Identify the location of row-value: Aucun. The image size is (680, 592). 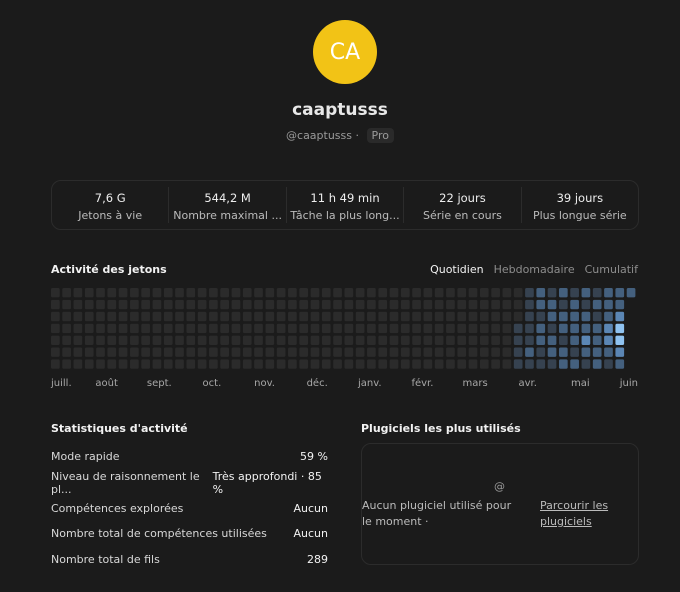
(311, 508).